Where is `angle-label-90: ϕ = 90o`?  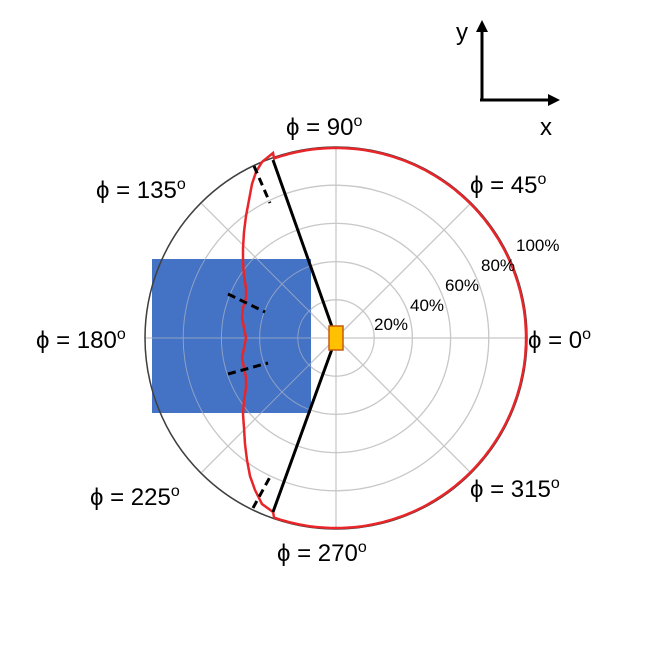
angle-label-90: ϕ = 90o is located at coordinates (324, 127).